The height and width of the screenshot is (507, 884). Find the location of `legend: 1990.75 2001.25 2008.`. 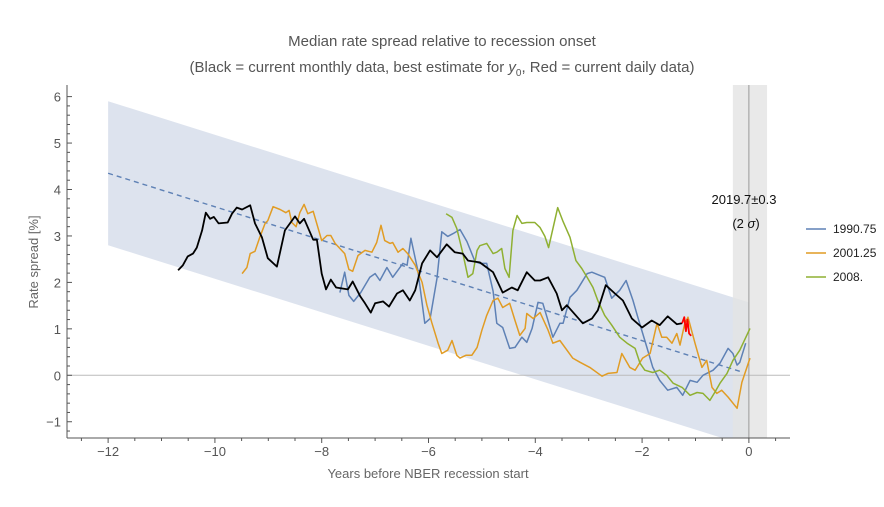

legend: 1990.75 2001.25 2008. is located at coordinates (841, 253).